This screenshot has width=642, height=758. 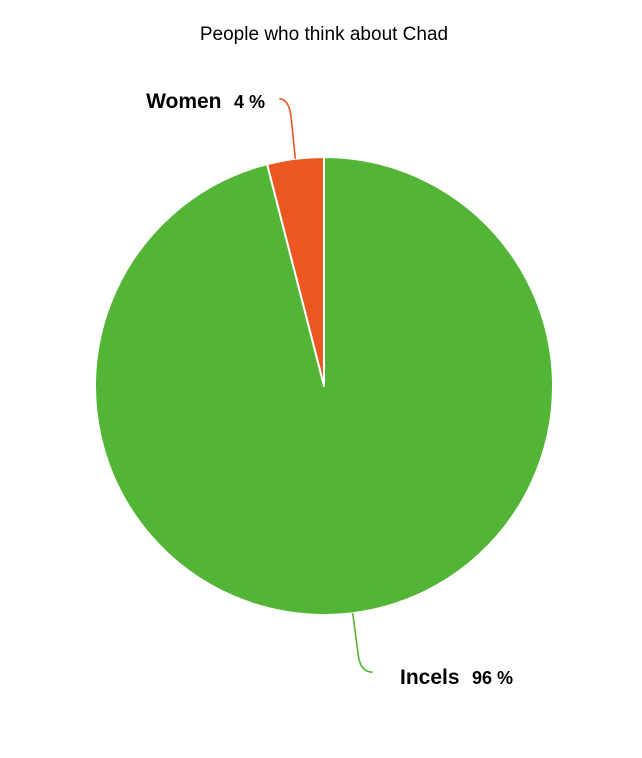 What do you see at coordinates (249, 102) in the screenshot?
I see `slice-percent-women: 4 %` at bounding box center [249, 102].